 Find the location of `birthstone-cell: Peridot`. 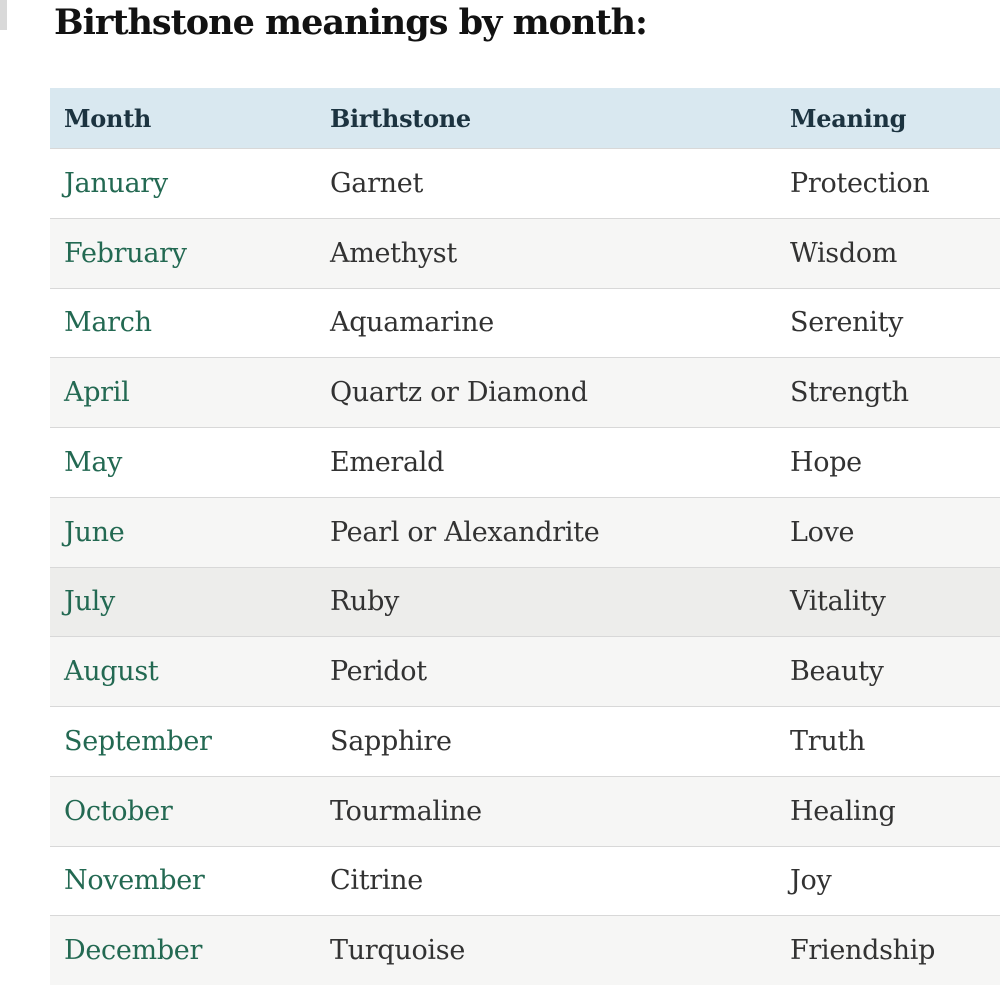

birthstone-cell: Peridot is located at coordinates (378, 672).